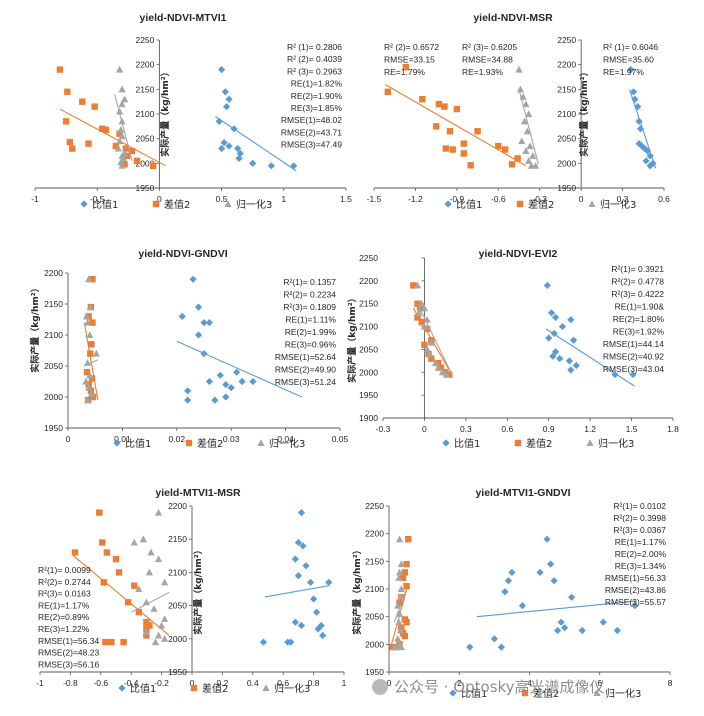  Describe the element at coordinates (122, 439) in the screenshot. I see `x-tick-label: 0.01` at that location.